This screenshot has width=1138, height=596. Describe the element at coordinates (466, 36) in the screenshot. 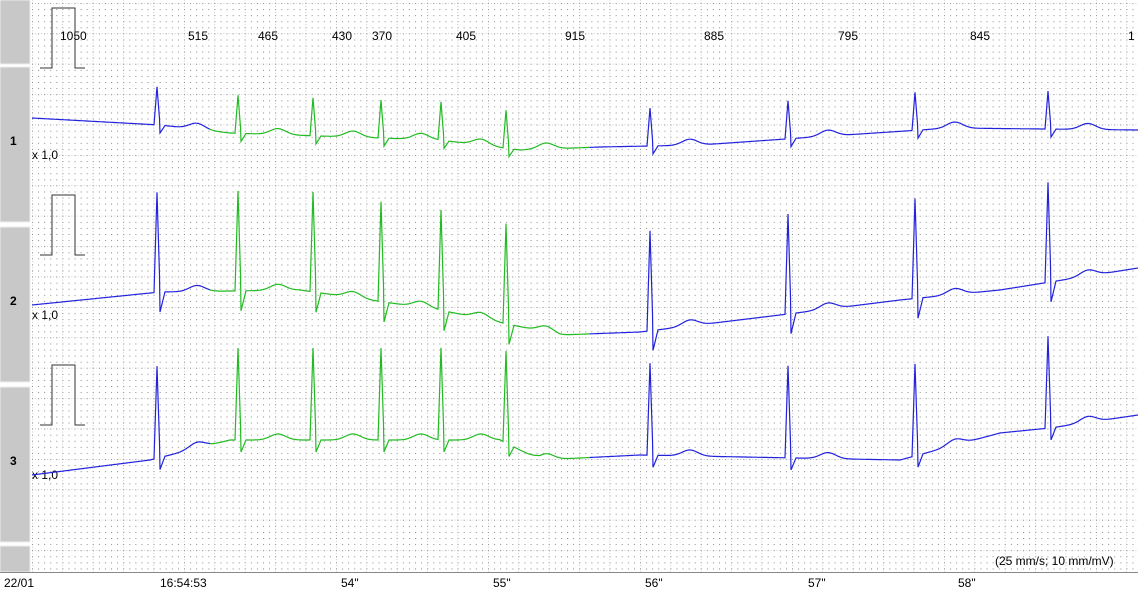

I see `rr-interval: 405` at that location.